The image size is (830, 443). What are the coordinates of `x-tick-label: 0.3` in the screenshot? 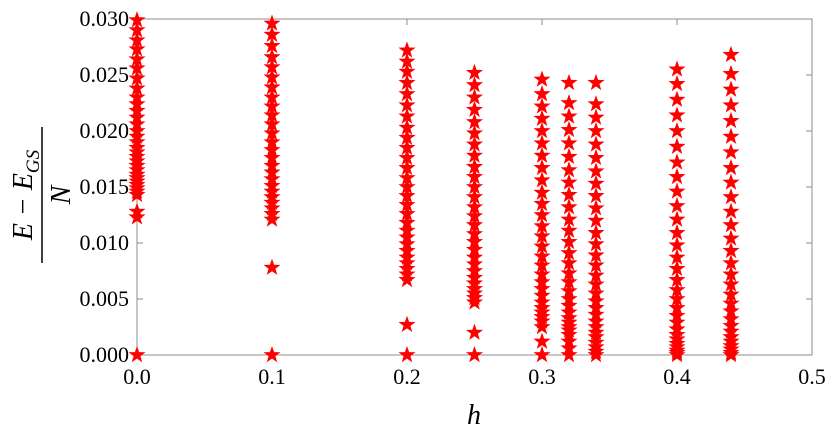 It's located at (542, 376).